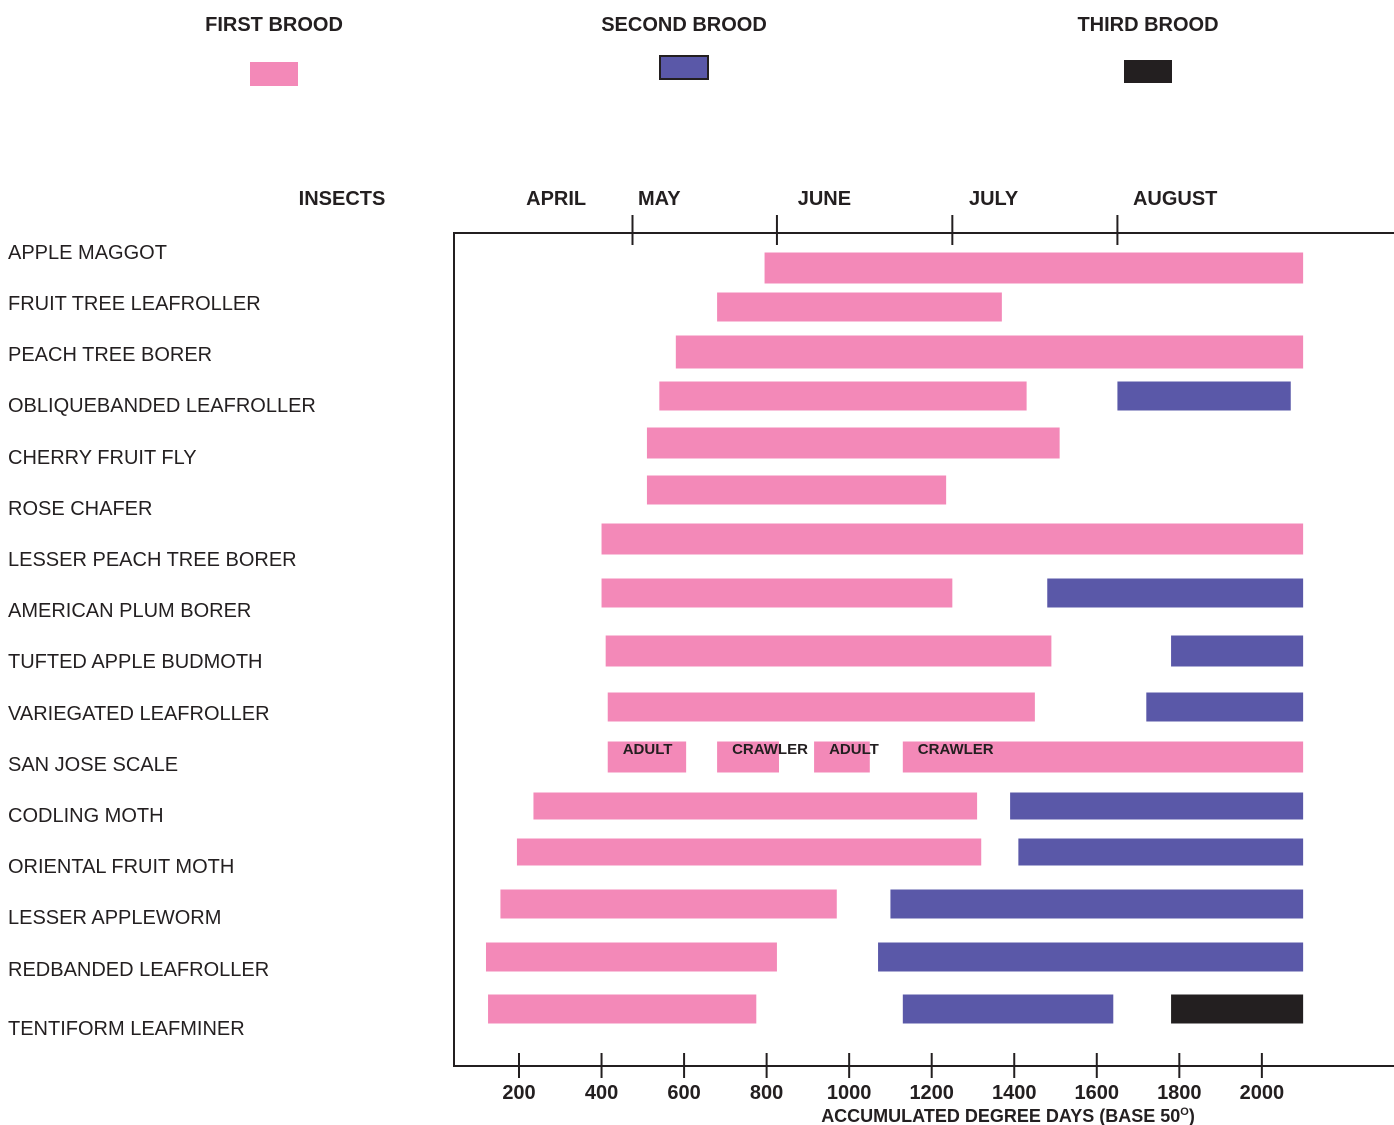 Image resolution: width=1394 pixels, height=1125 pixels. I want to click on insect-name: AMERICAN PLUM BORER, so click(129, 611).